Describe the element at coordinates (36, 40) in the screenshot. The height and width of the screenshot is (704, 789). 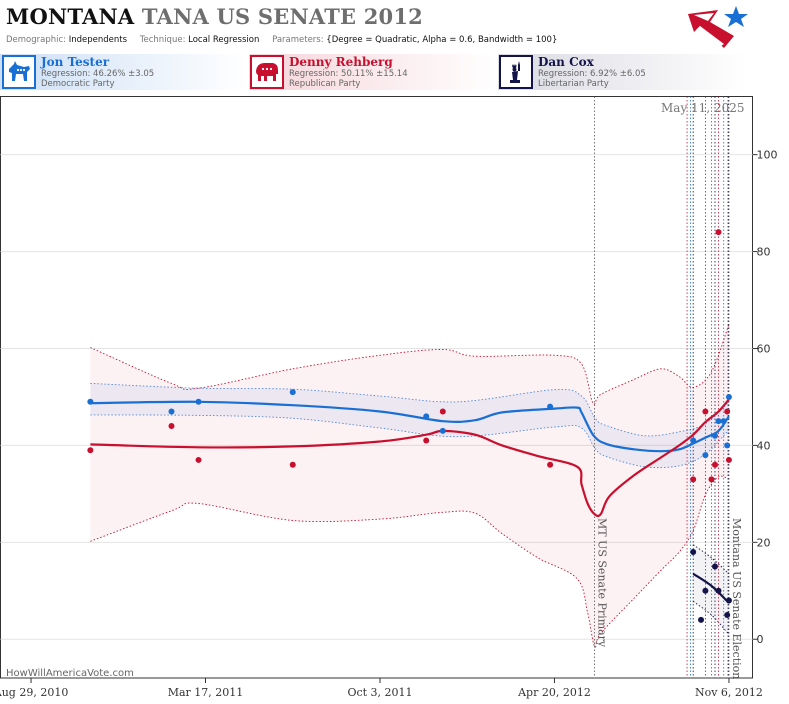
I see `demographic-label: Demographic:` at that location.